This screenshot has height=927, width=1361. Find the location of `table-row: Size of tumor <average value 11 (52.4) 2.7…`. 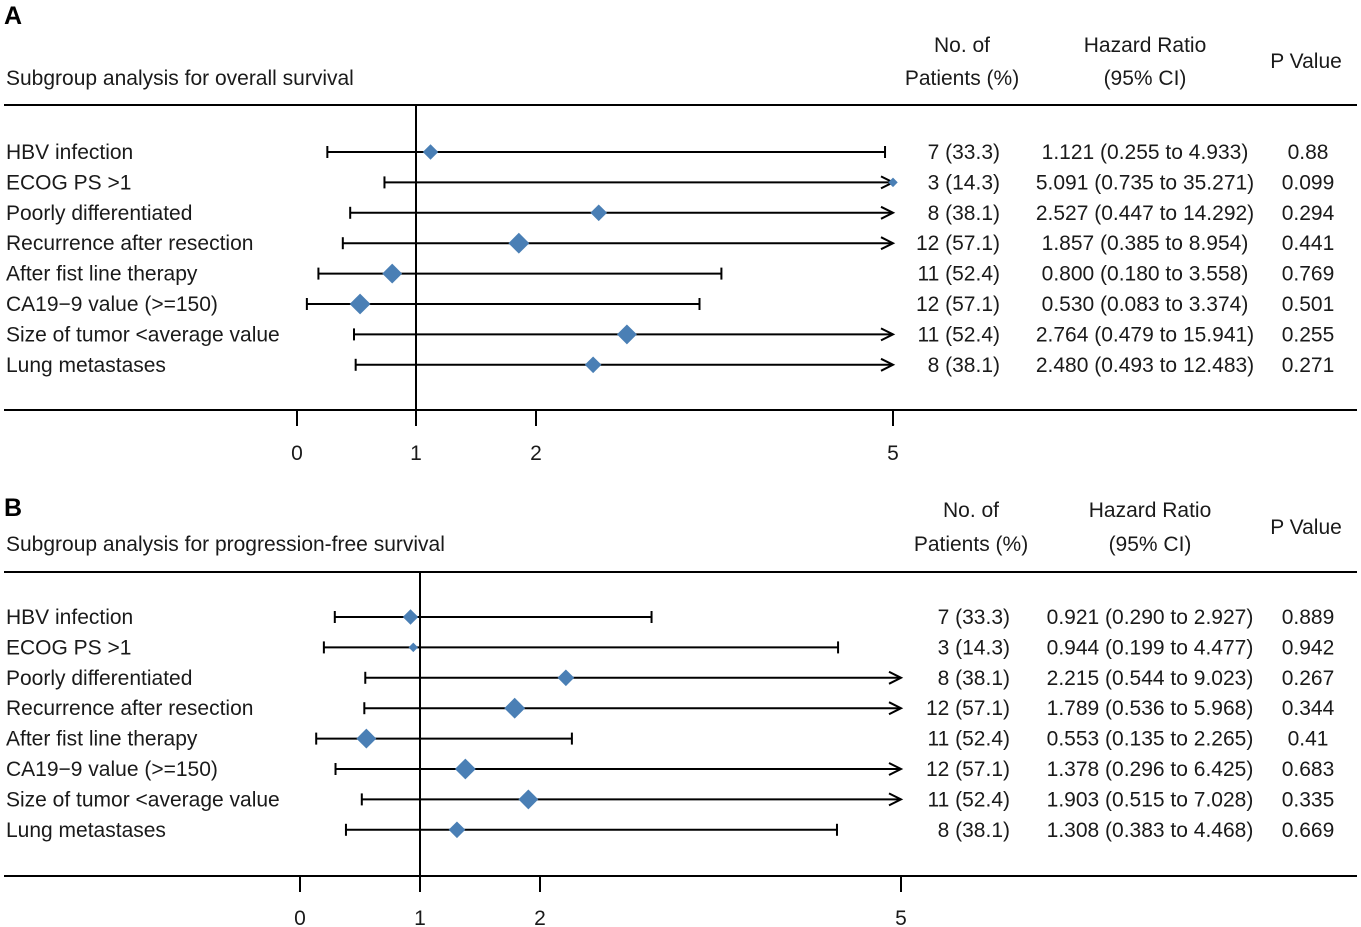

table-row: Size of tumor <average value 11 (52.4) 2.7… is located at coordinates (670, 334).